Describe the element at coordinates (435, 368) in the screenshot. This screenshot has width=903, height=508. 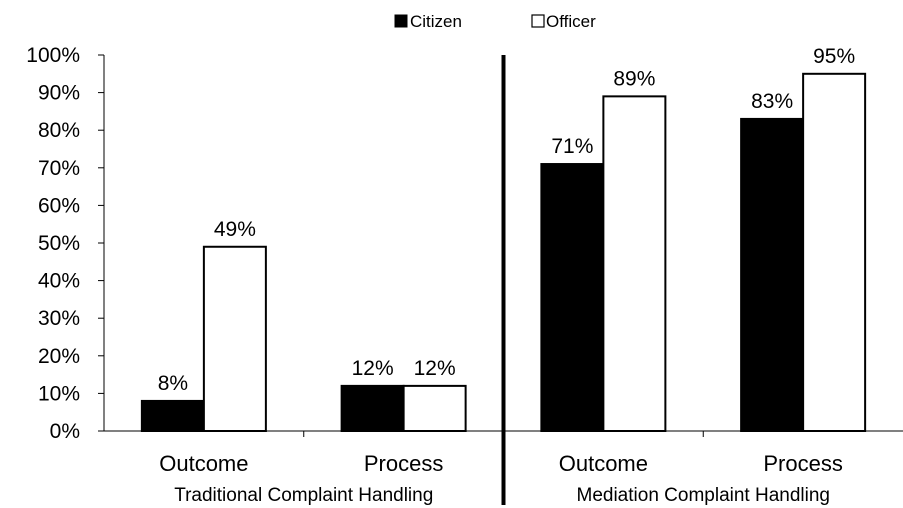
I see `data-label-officer-1: 12%` at that location.